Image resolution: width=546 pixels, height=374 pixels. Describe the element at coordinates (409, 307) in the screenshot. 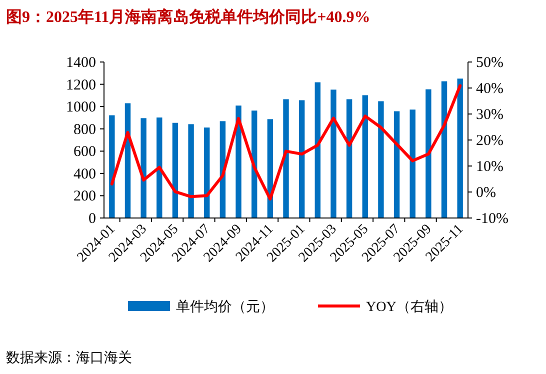

I see `legend-label: YOY（右轴）` at that location.